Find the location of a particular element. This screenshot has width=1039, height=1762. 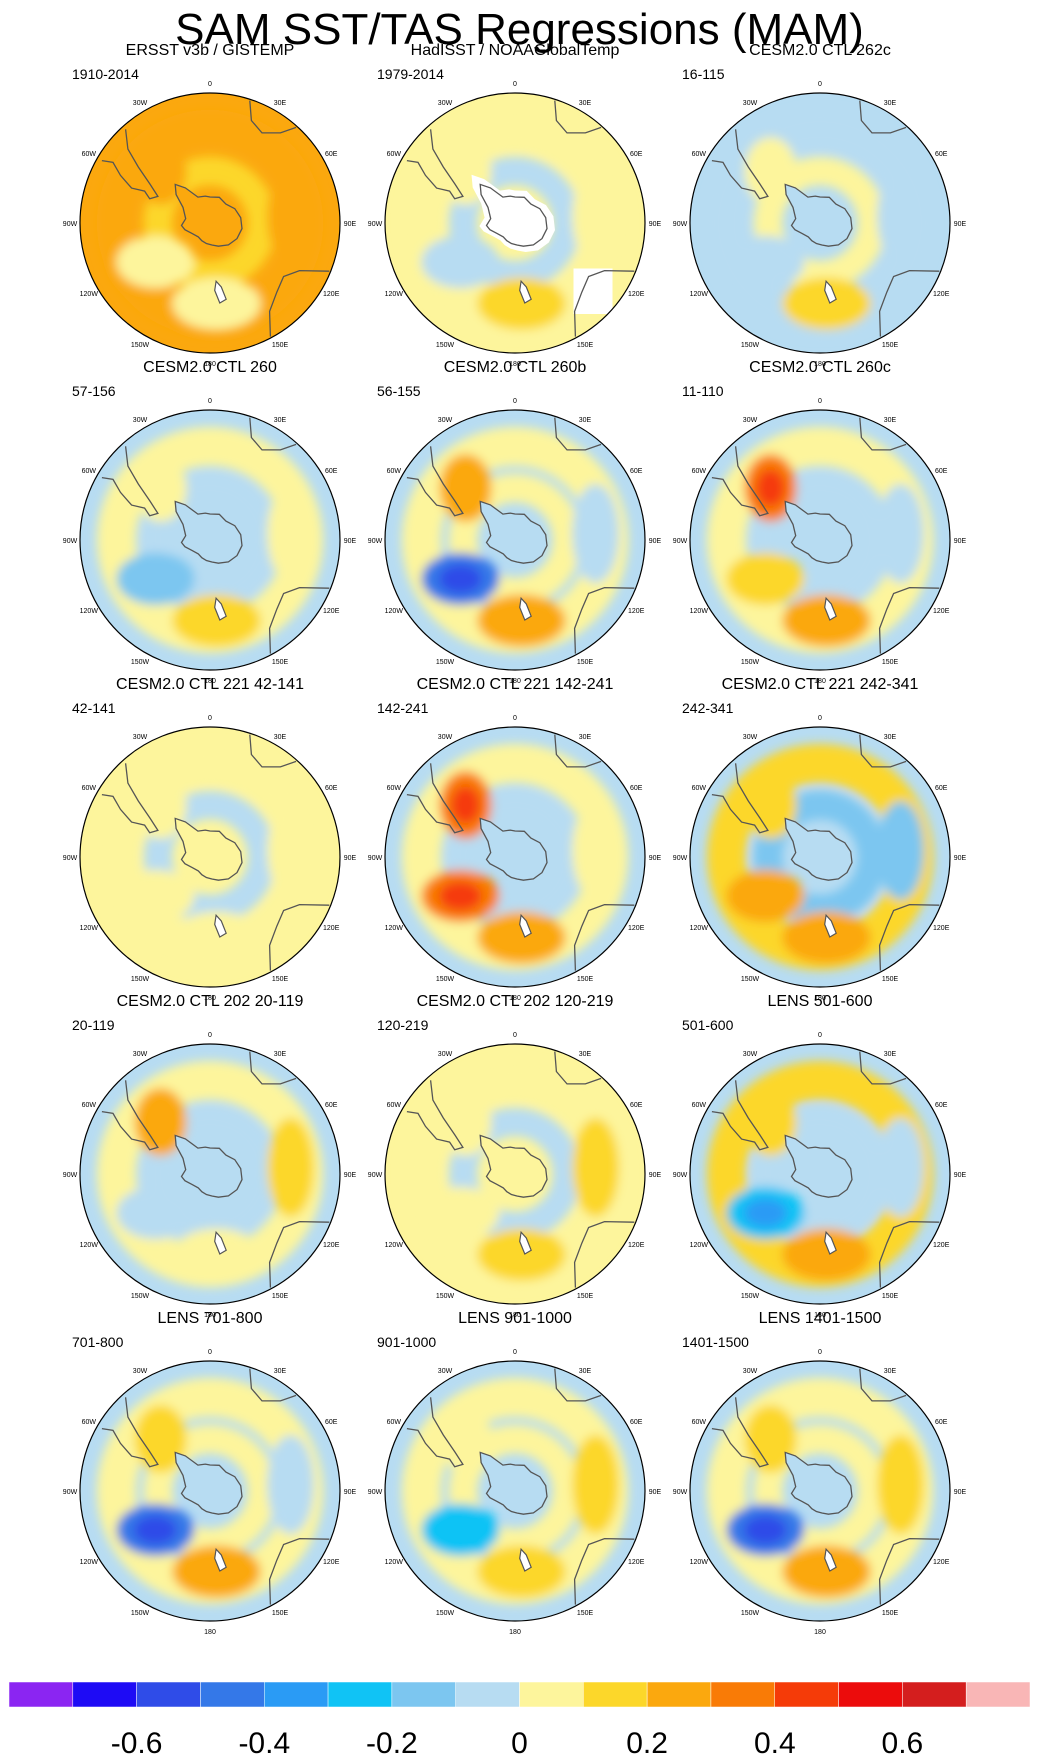

missing-data-mask is located at coordinates (593, 291).